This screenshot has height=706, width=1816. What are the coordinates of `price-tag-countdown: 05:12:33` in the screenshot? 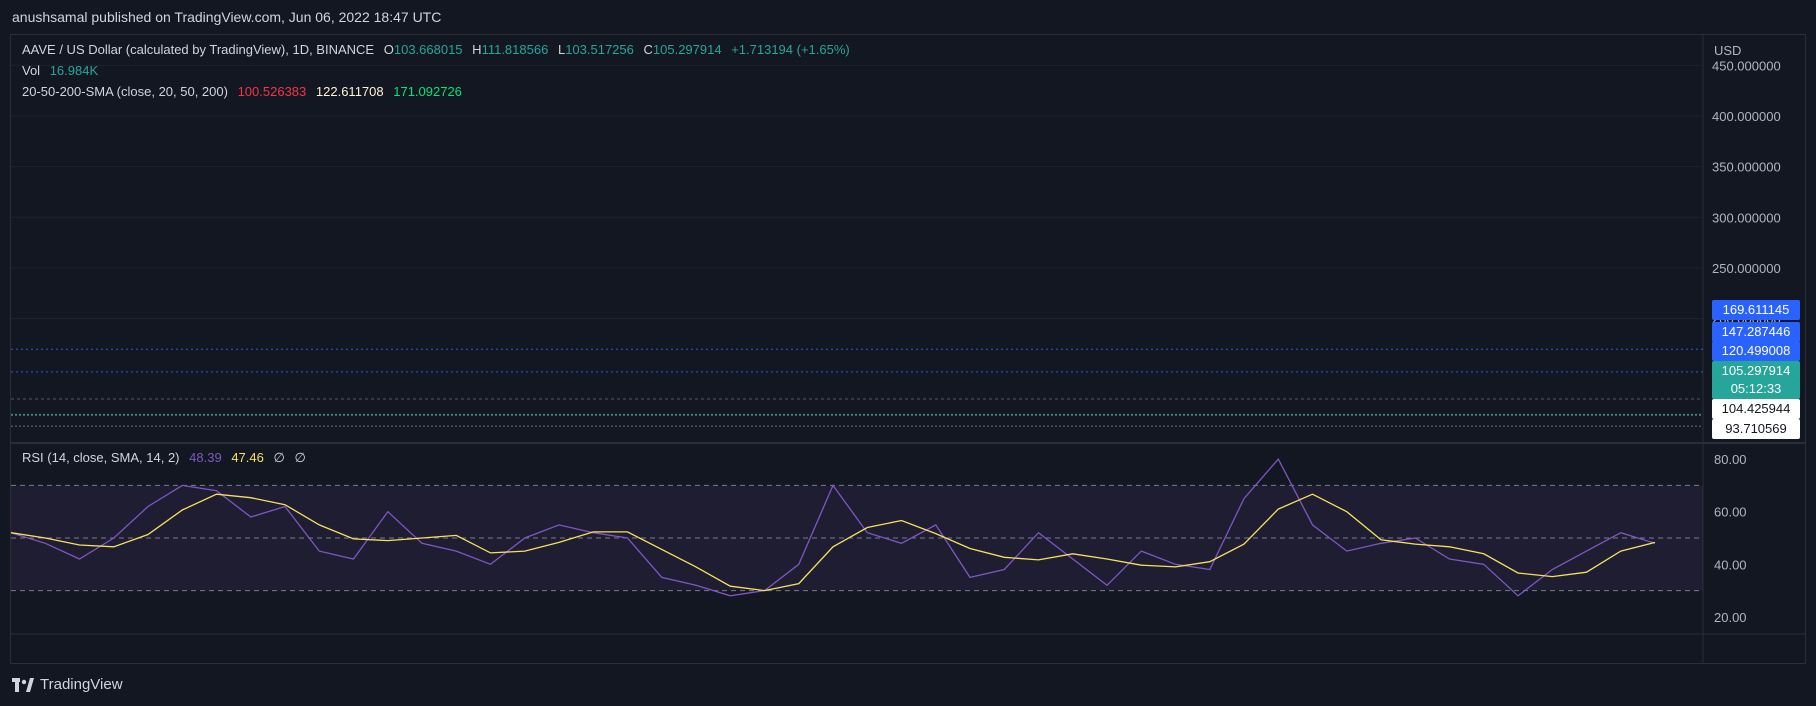 It's located at (1756, 389).